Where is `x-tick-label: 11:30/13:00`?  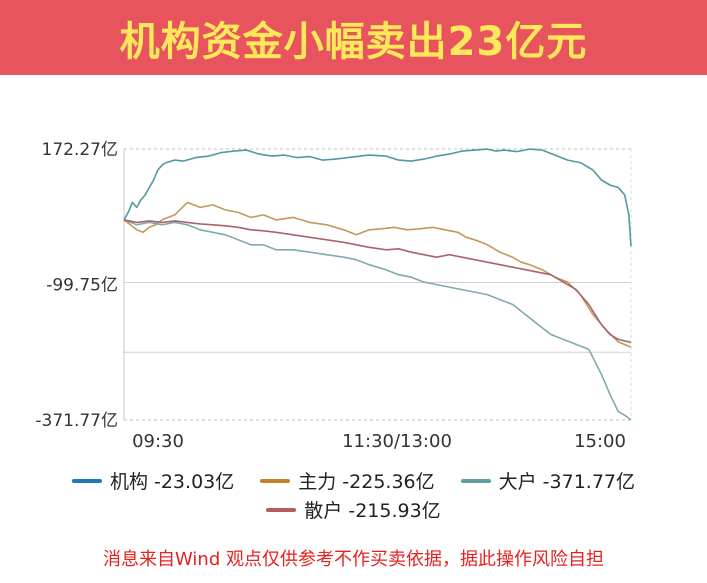 x-tick-label: 11:30/13:00 is located at coordinates (397, 441).